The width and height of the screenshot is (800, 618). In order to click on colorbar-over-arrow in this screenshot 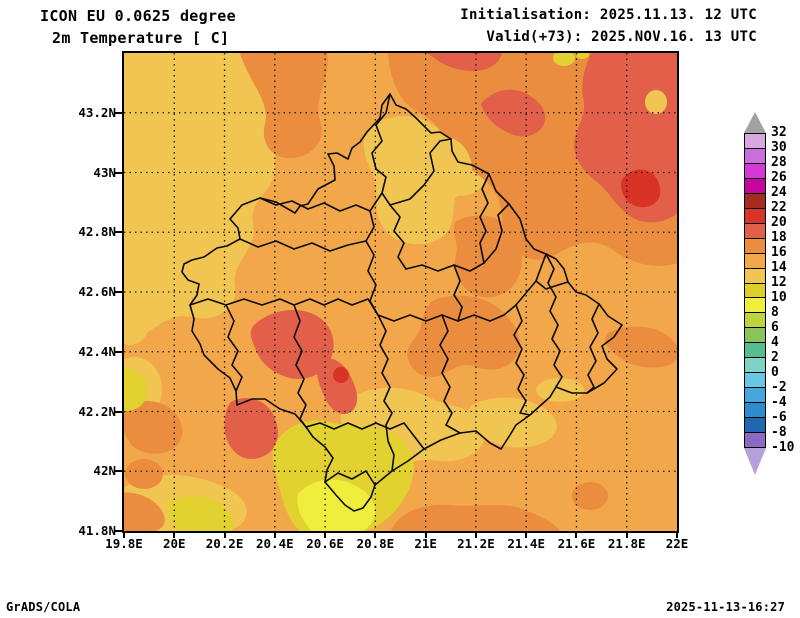, I will do `click(755, 122)`.